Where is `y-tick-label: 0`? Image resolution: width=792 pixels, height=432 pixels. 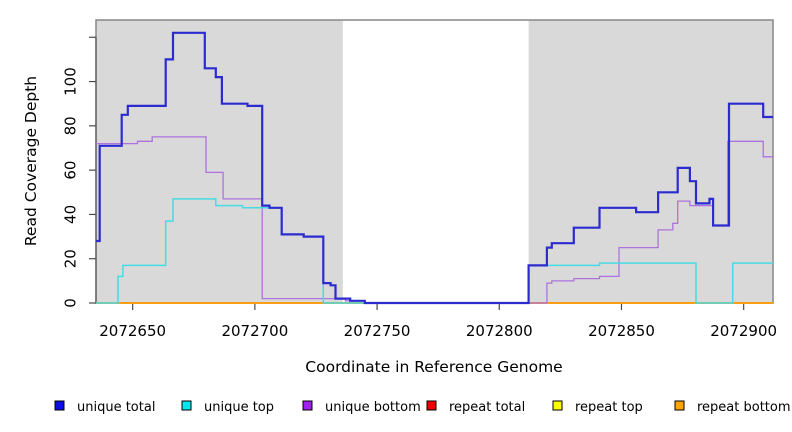 y-tick-label: 0 is located at coordinates (70, 303).